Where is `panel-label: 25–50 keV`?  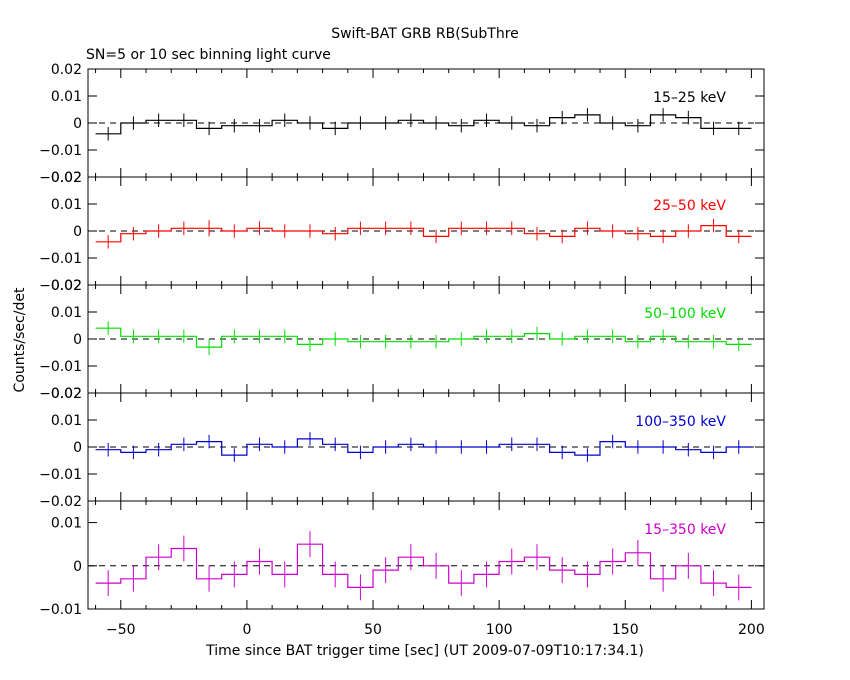 panel-label: 25–50 keV is located at coordinates (689, 206).